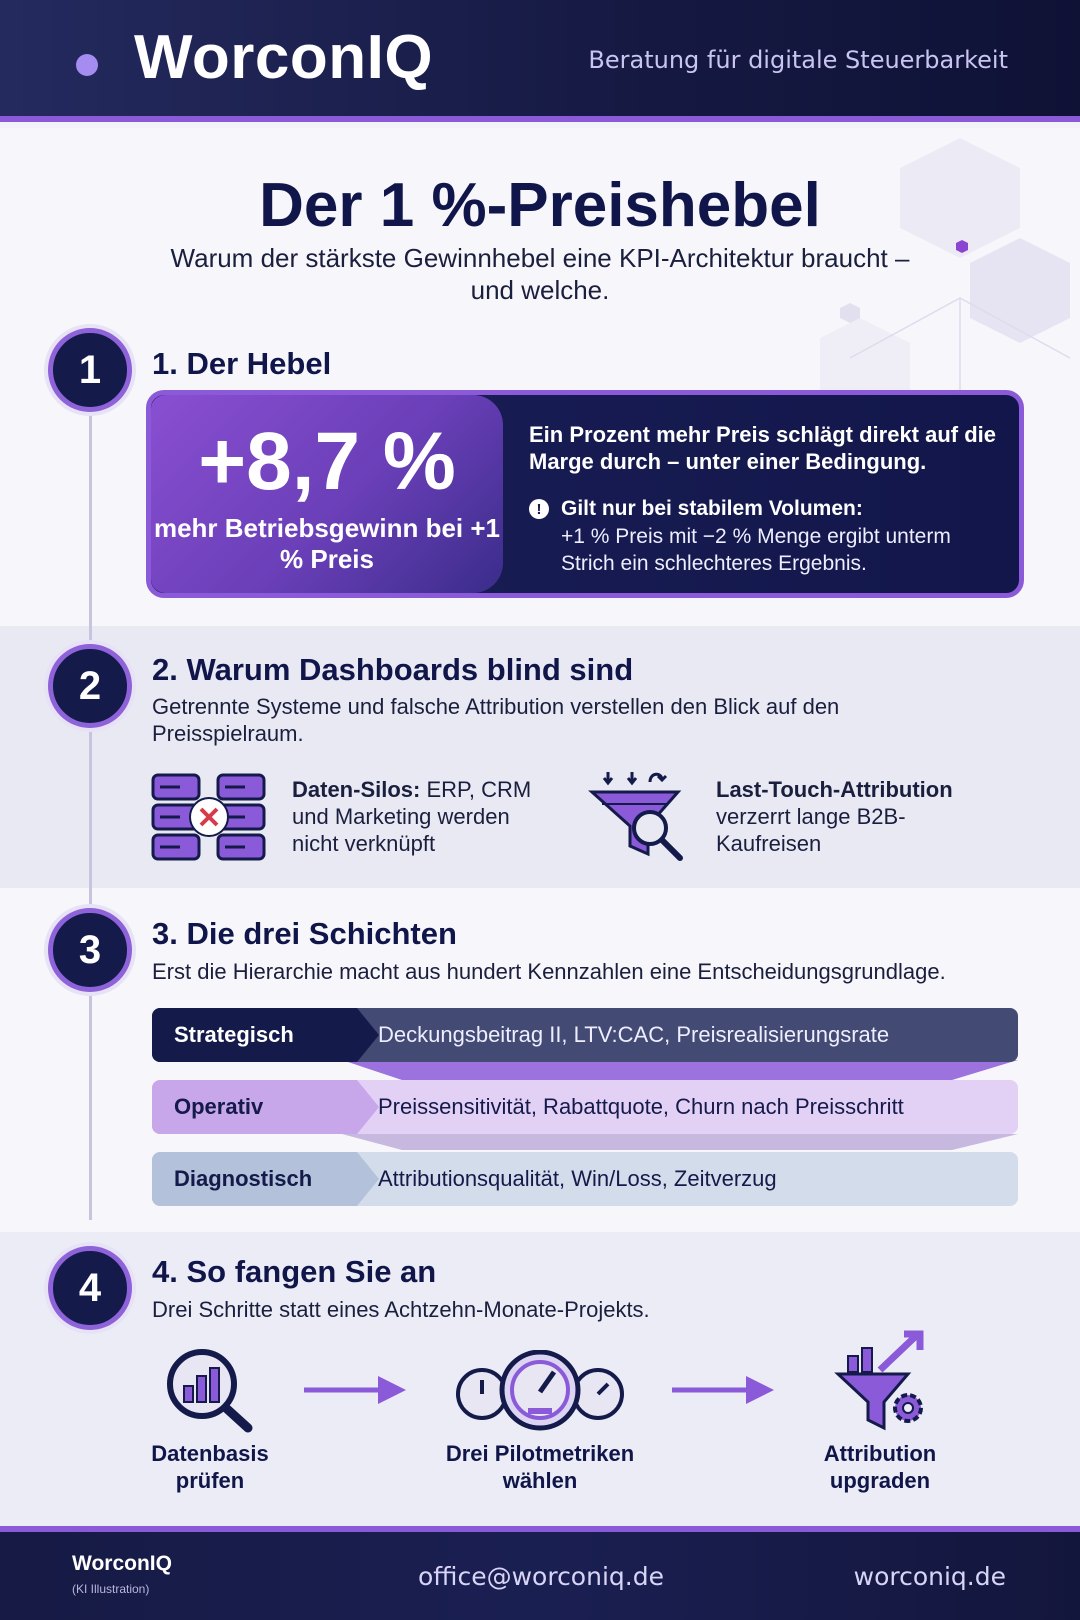  Describe the element at coordinates (929, 1576) in the screenshot. I see `footer-website-link: worconiq.de` at that location.